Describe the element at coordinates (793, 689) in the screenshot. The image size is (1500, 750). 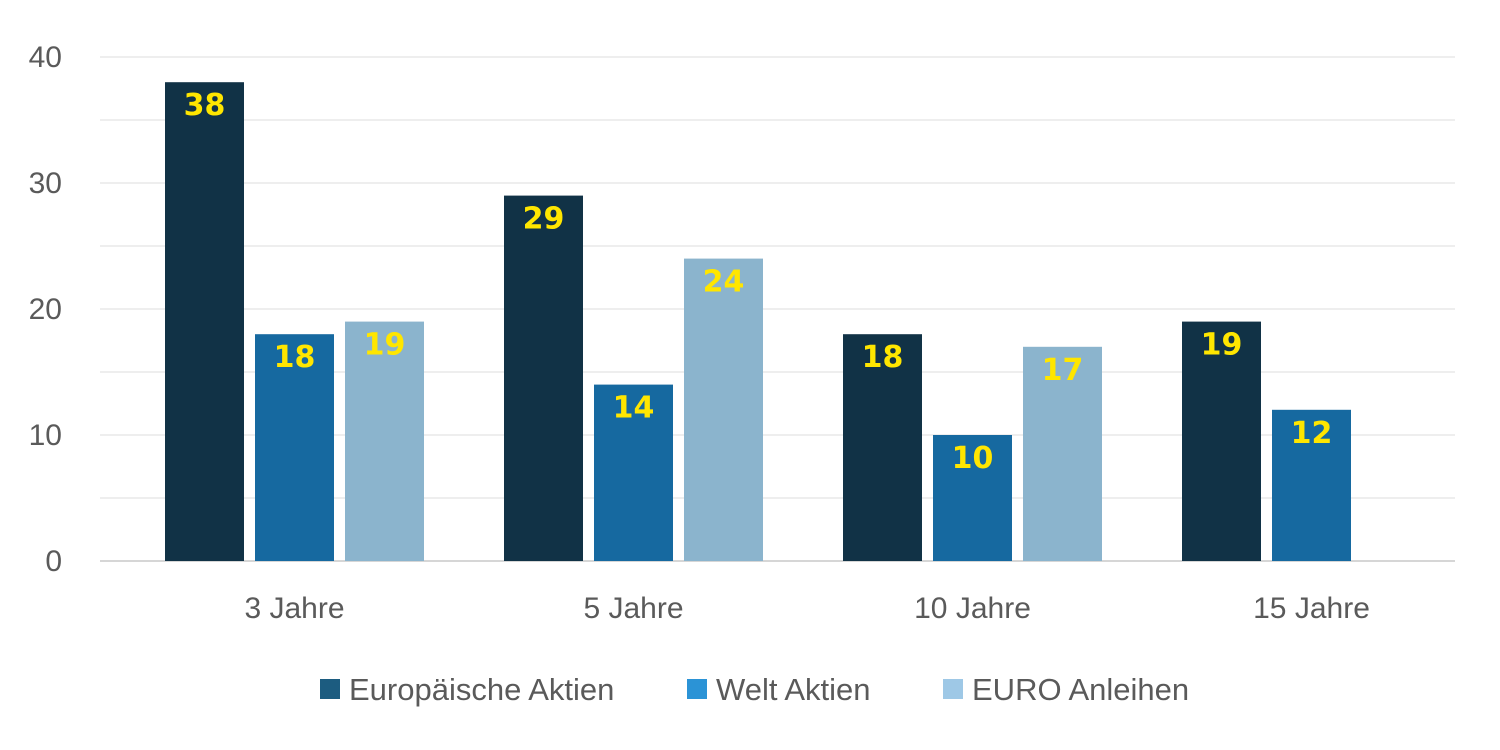
I see `legend-label: Welt Aktien` at that location.